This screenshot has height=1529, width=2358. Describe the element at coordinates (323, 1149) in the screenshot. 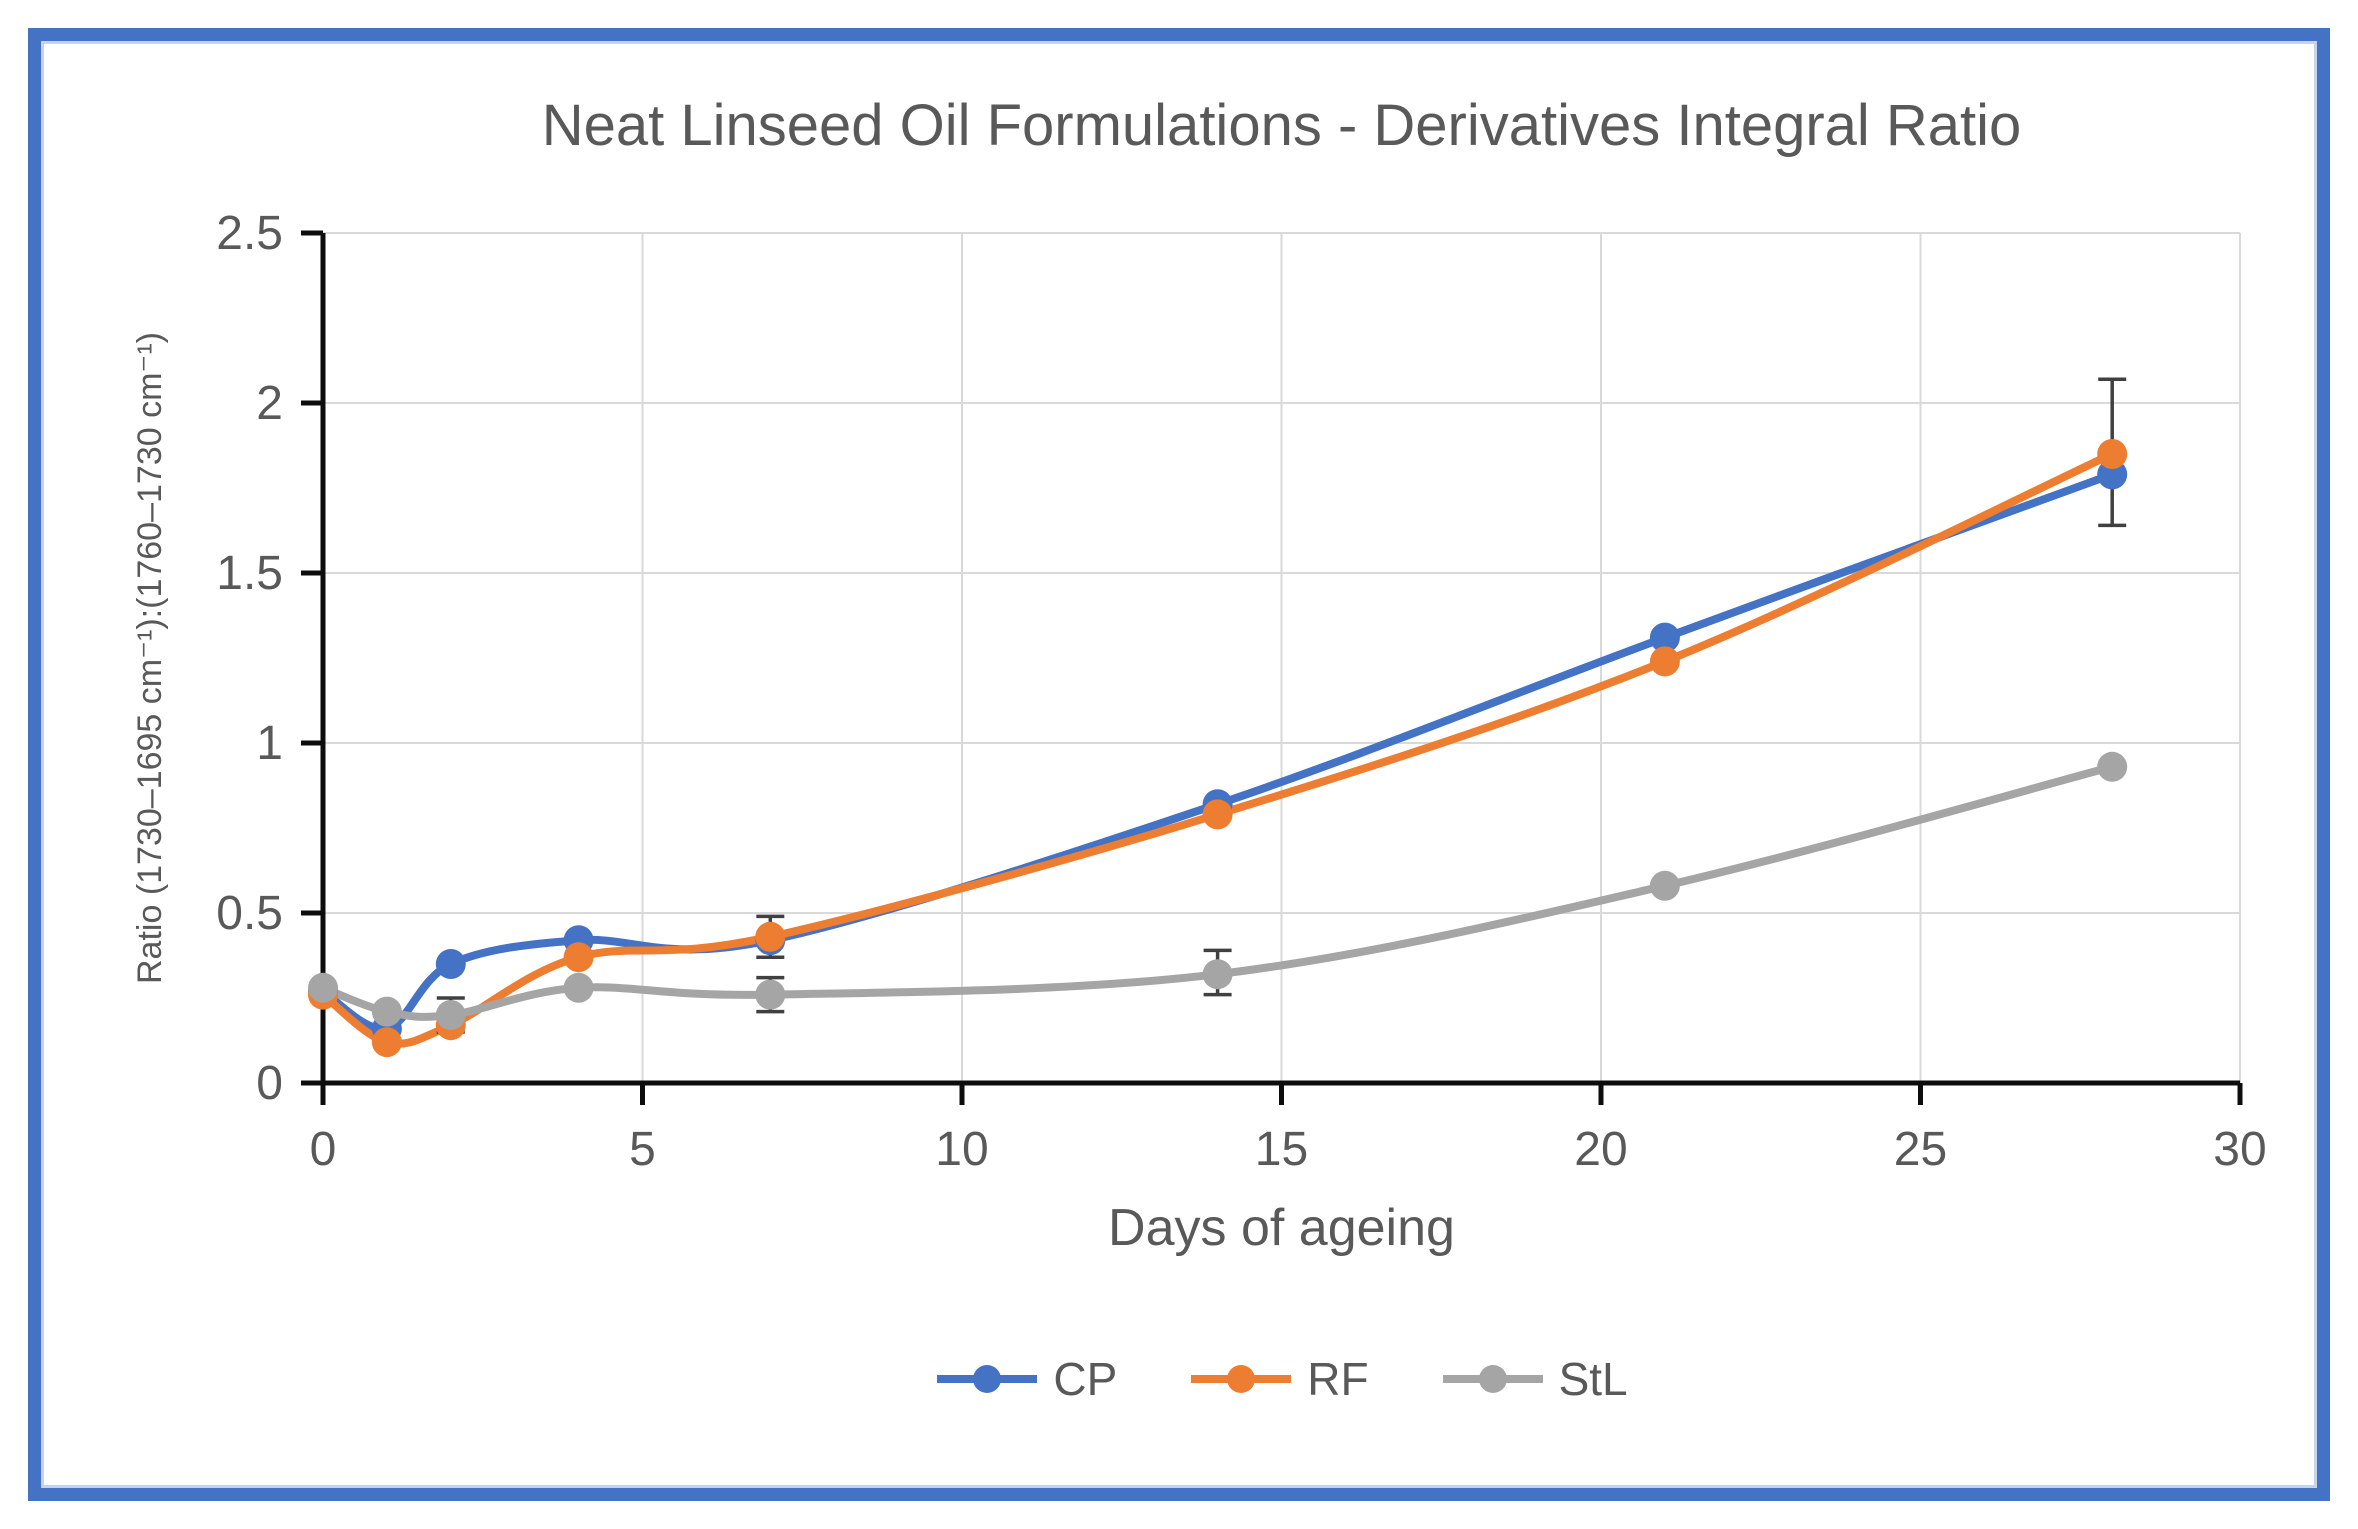

I see `x-tick-label: 0` at that location.